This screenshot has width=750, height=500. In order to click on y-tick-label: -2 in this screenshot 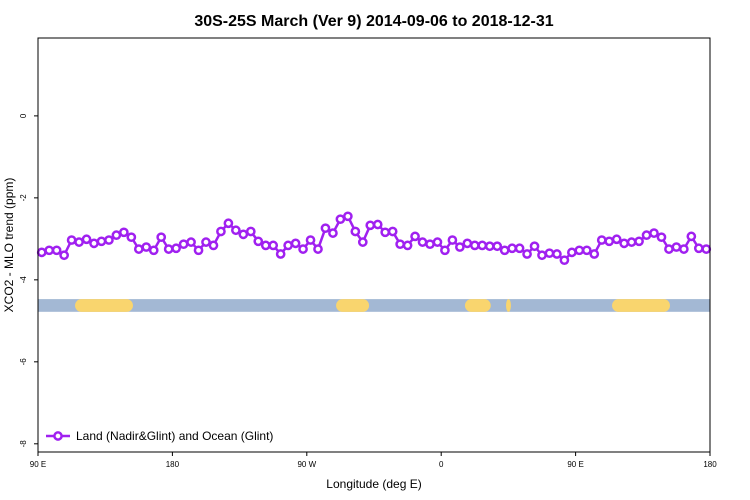, I will do `click(23, 198)`.